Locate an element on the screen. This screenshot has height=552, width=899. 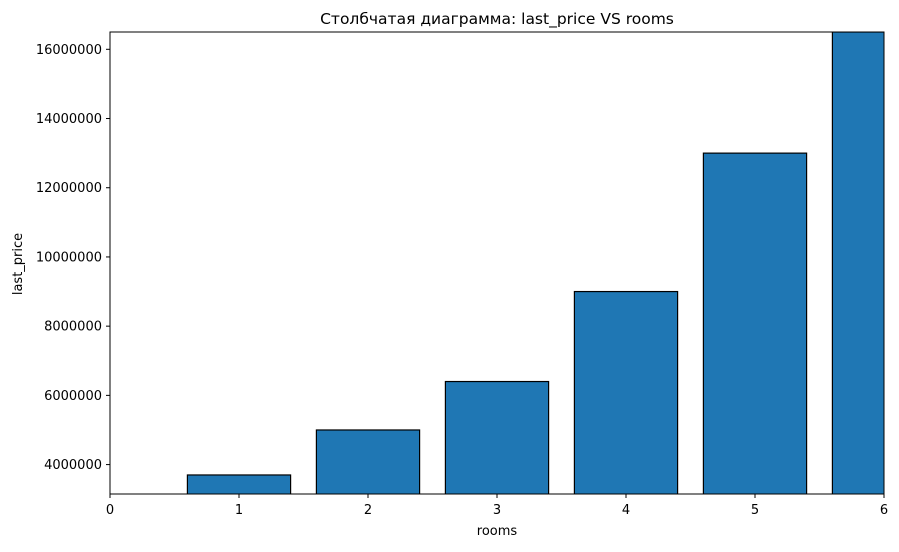
y-axis-label: last_price is located at coordinates (18, 264).